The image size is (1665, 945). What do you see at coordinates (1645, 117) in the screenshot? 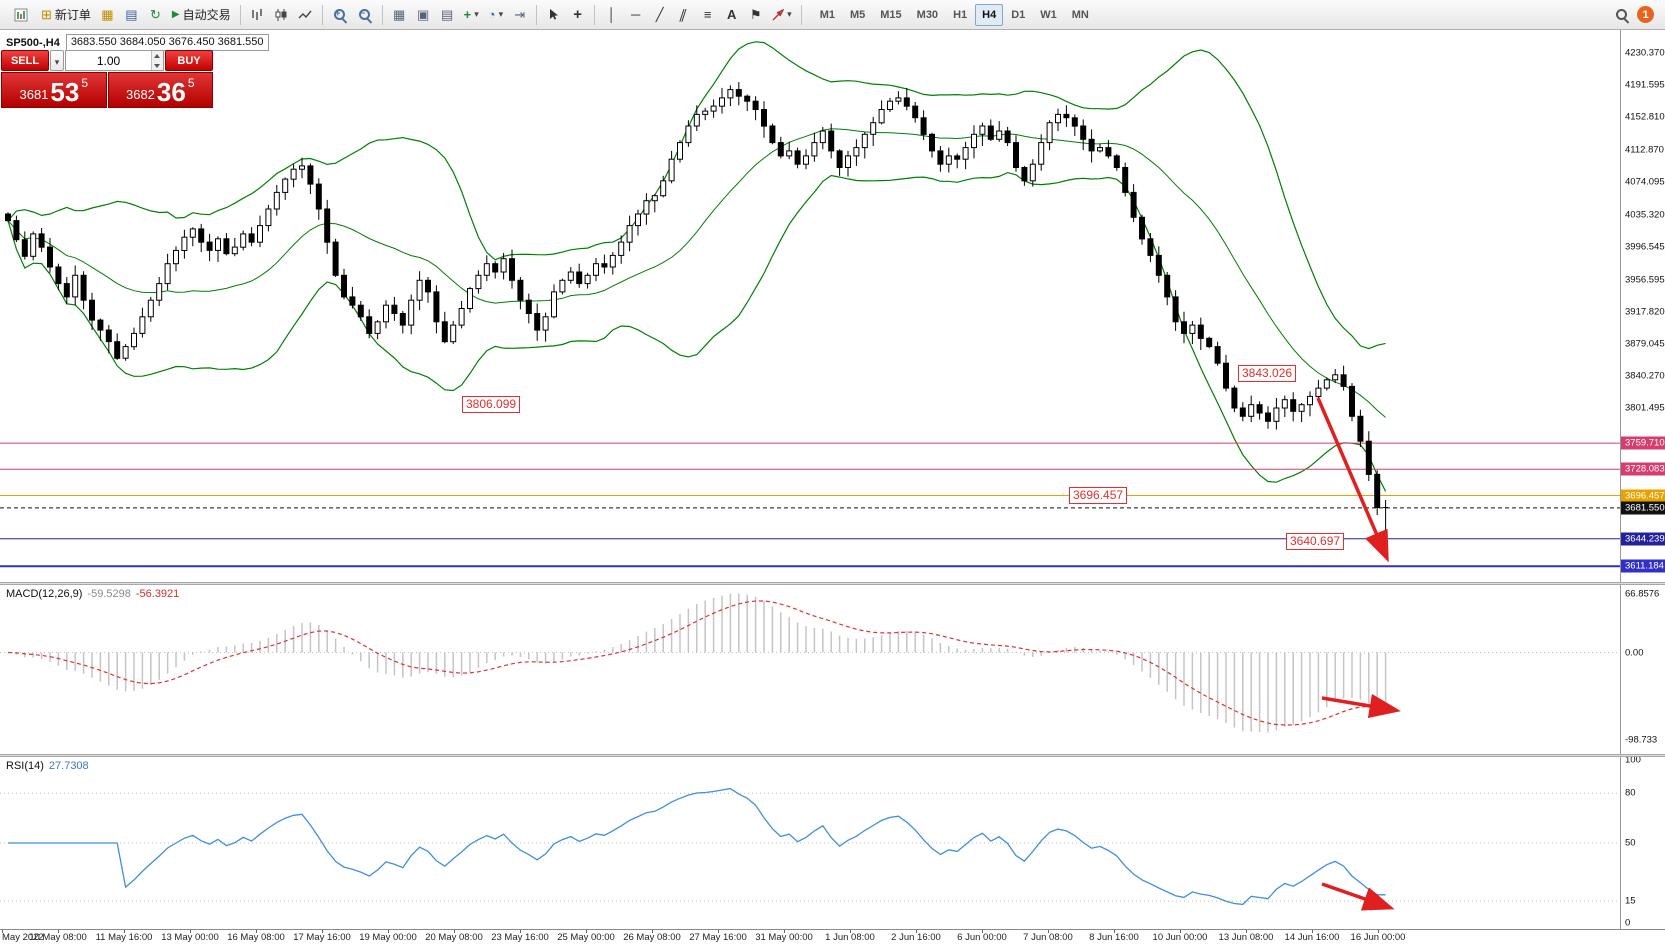
I see `price-axis-label: 4152.810` at bounding box center [1645, 117].